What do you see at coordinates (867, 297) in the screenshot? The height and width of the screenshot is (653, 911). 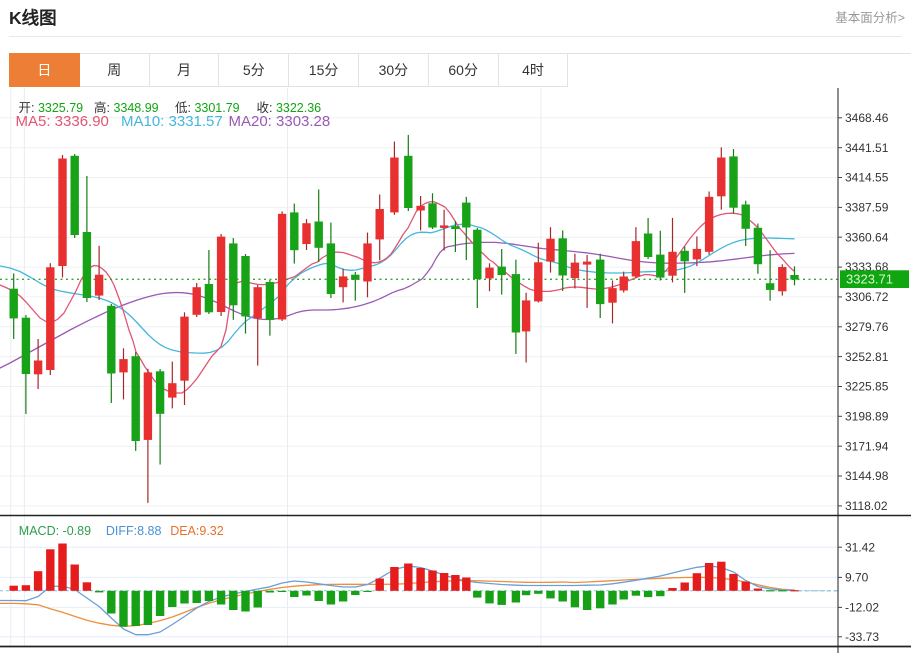 I see `svg-text: 3306.72` at bounding box center [867, 297].